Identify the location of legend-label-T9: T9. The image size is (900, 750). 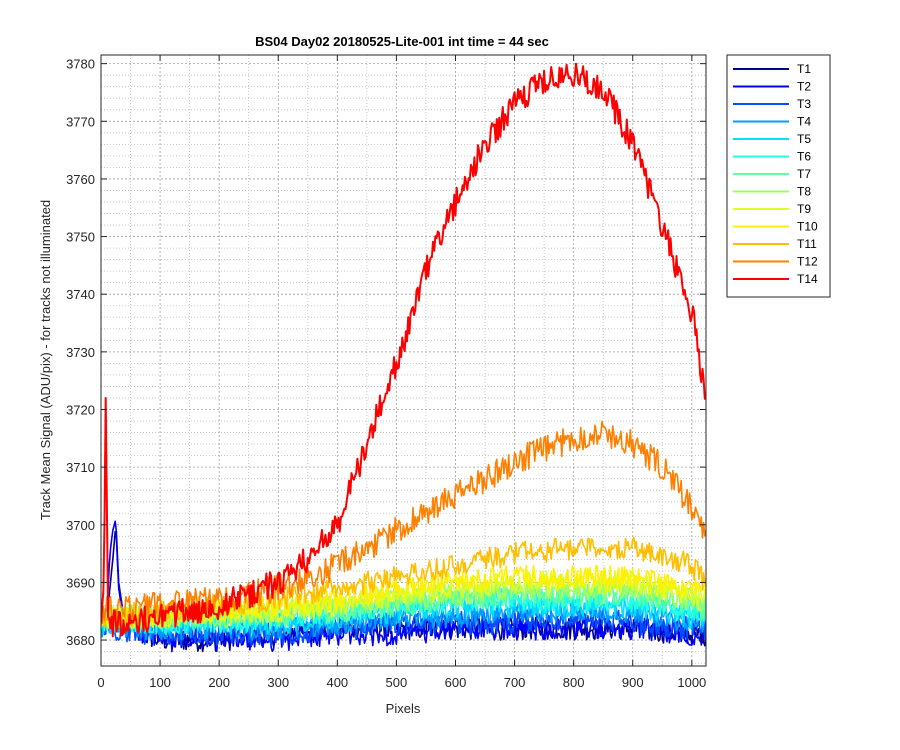
(804, 209).